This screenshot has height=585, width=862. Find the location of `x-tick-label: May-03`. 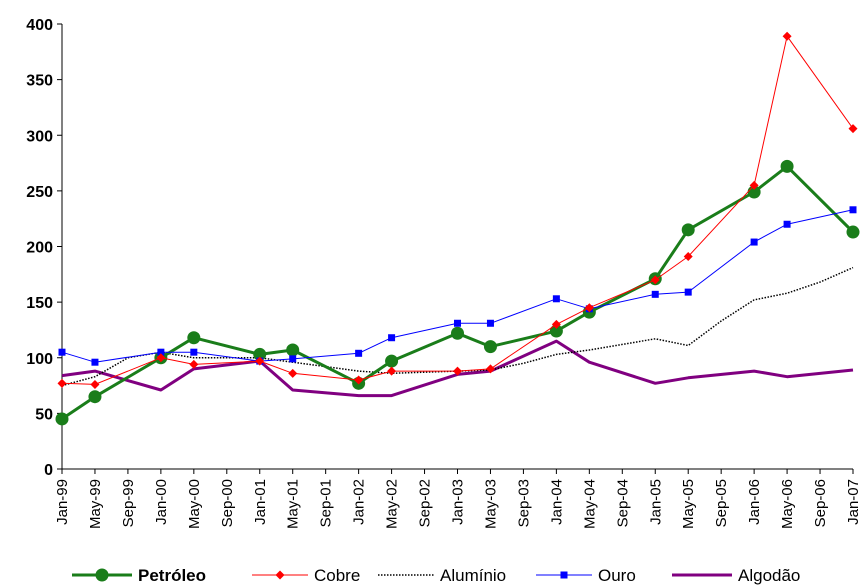

x-tick-label: May-03 is located at coordinates (490, 504).